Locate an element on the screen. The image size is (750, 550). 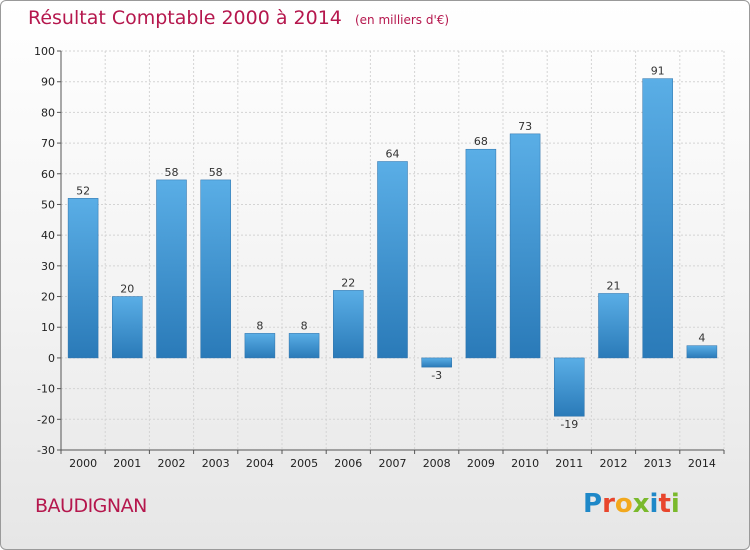
x-tick-label: 2007 is located at coordinates (393, 463).